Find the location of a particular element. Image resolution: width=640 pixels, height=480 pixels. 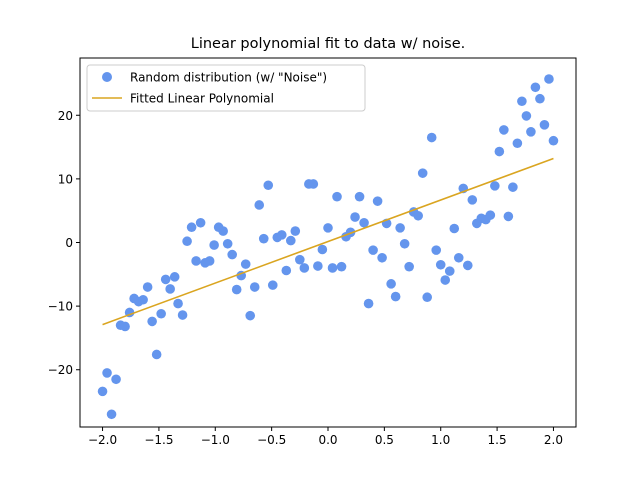

y-tick-label: 20 is located at coordinates (65, 116).